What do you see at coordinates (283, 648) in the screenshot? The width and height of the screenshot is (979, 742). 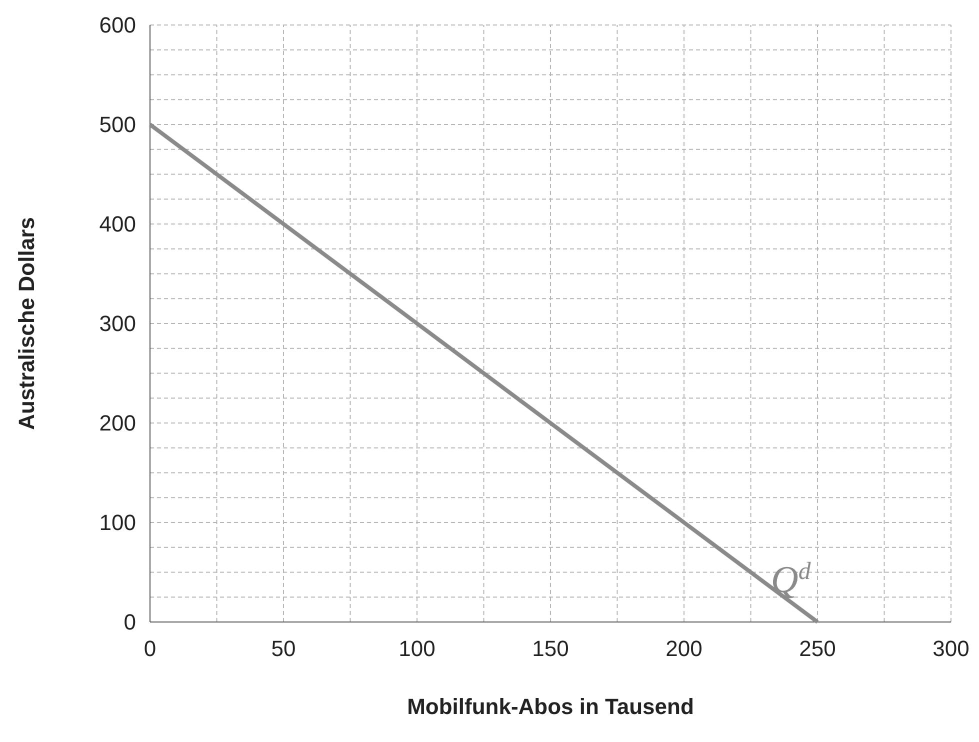 I see `x-tick-label: 50` at bounding box center [283, 648].